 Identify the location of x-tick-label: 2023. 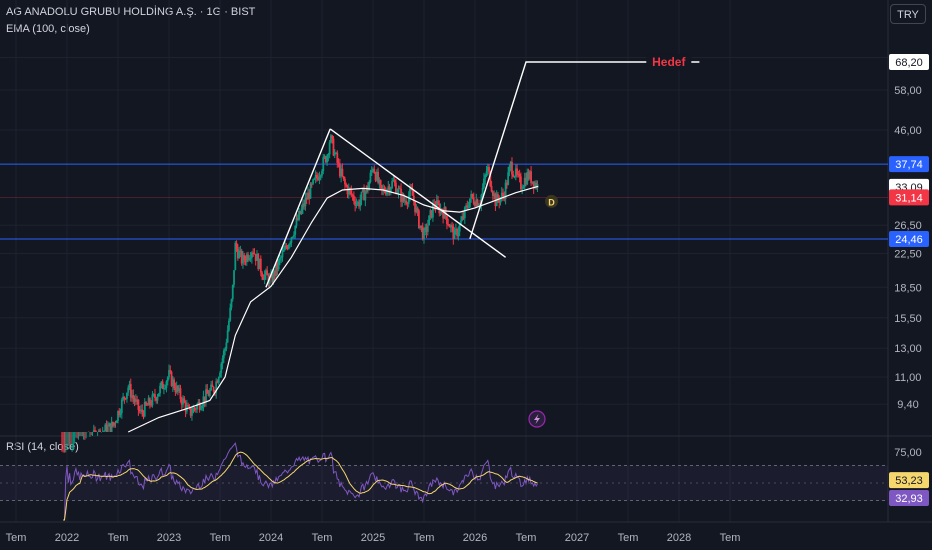
(169, 538).